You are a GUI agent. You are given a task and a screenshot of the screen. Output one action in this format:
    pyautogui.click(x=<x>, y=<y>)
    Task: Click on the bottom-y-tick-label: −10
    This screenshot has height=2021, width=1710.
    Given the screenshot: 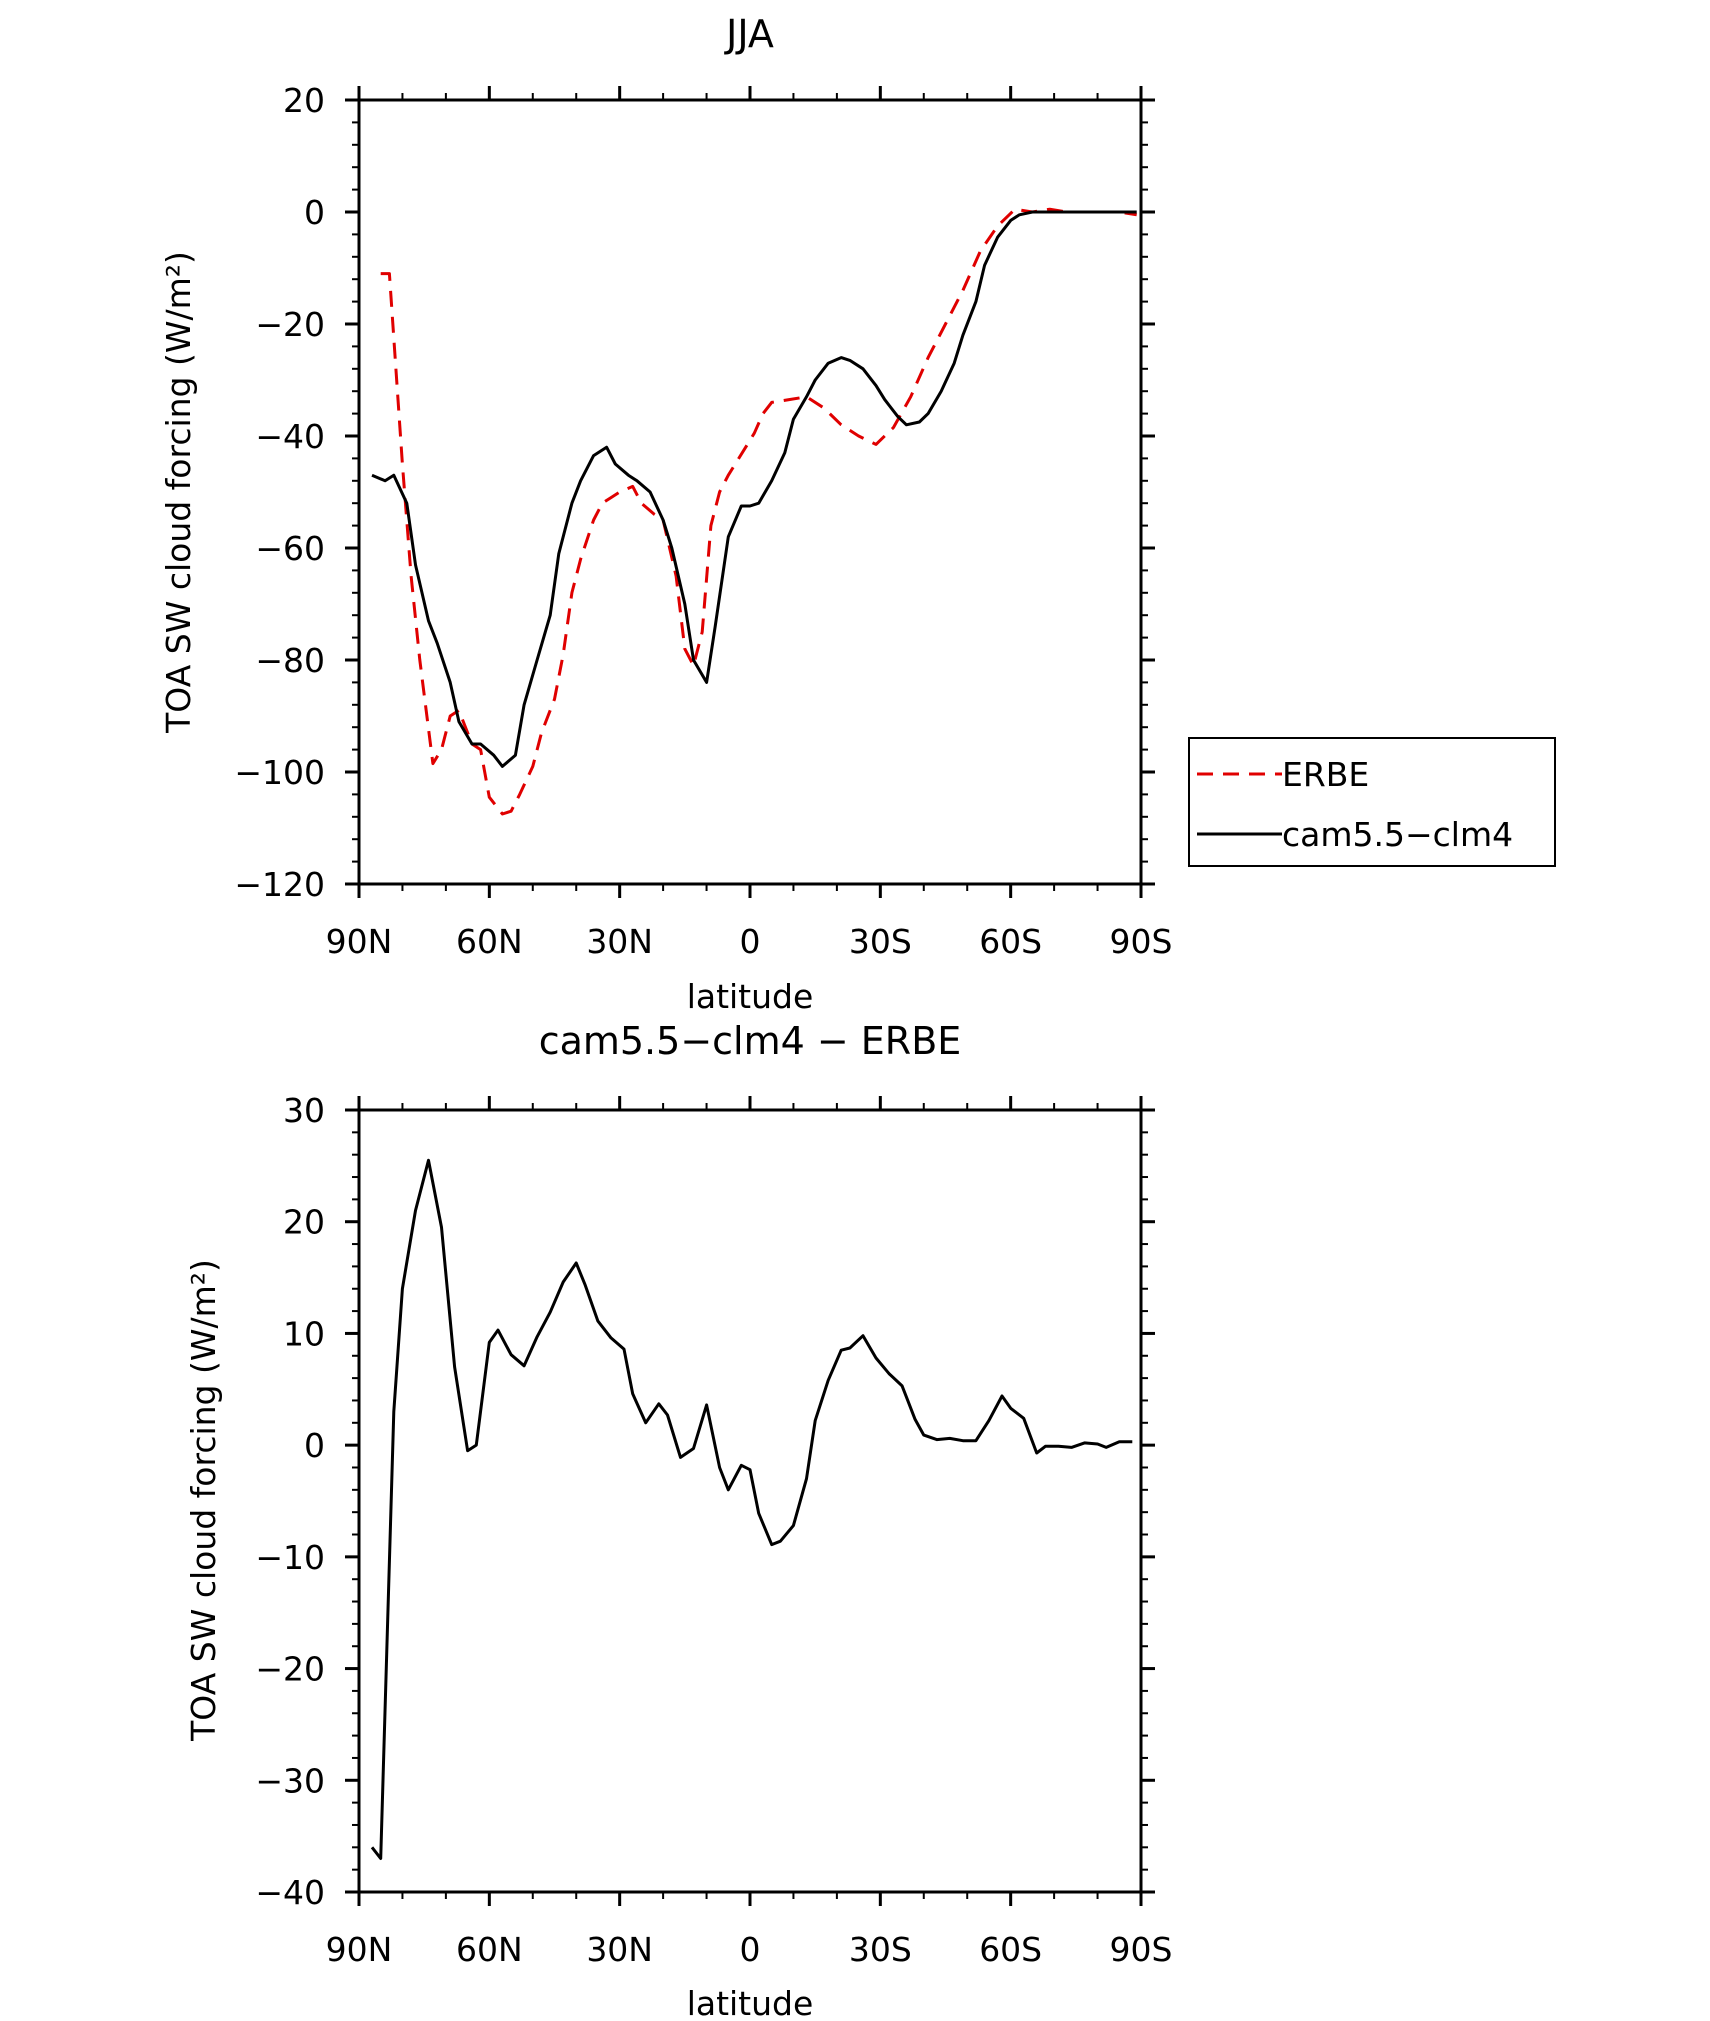 What is the action you would take?
    pyautogui.click(x=290, y=1557)
    